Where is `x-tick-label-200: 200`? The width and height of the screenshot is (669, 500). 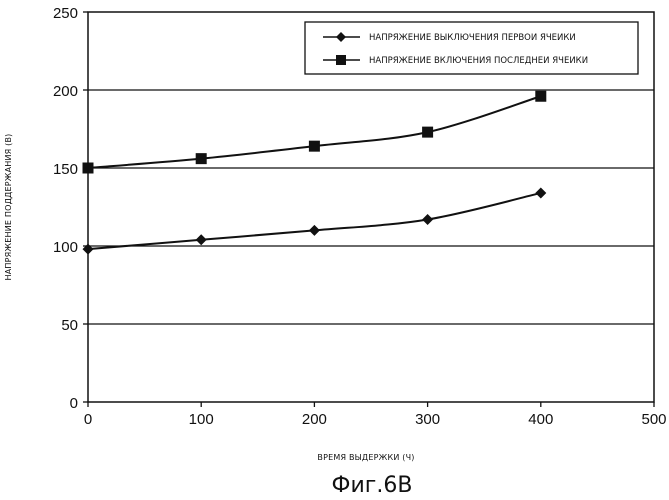
x-tick-label-200: 200 is located at coordinates (314, 419).